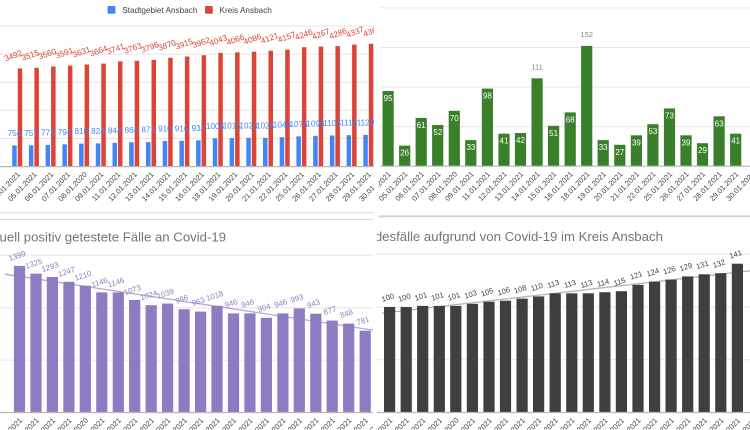 The image size is (750, 430). Describe the element at coordinates (181, 299) in the screenshot. I see `svg-text: 986` at that location.